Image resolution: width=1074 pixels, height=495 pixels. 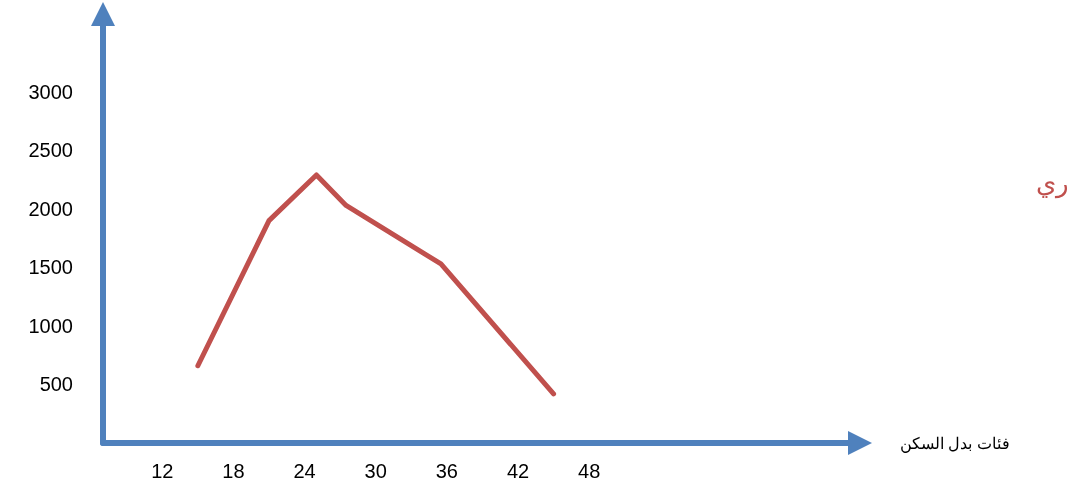 What do you see at coordinates (50, 208) in the screenshot?
I see `y-tick-label: 2000` at bounding box center [50, 208].